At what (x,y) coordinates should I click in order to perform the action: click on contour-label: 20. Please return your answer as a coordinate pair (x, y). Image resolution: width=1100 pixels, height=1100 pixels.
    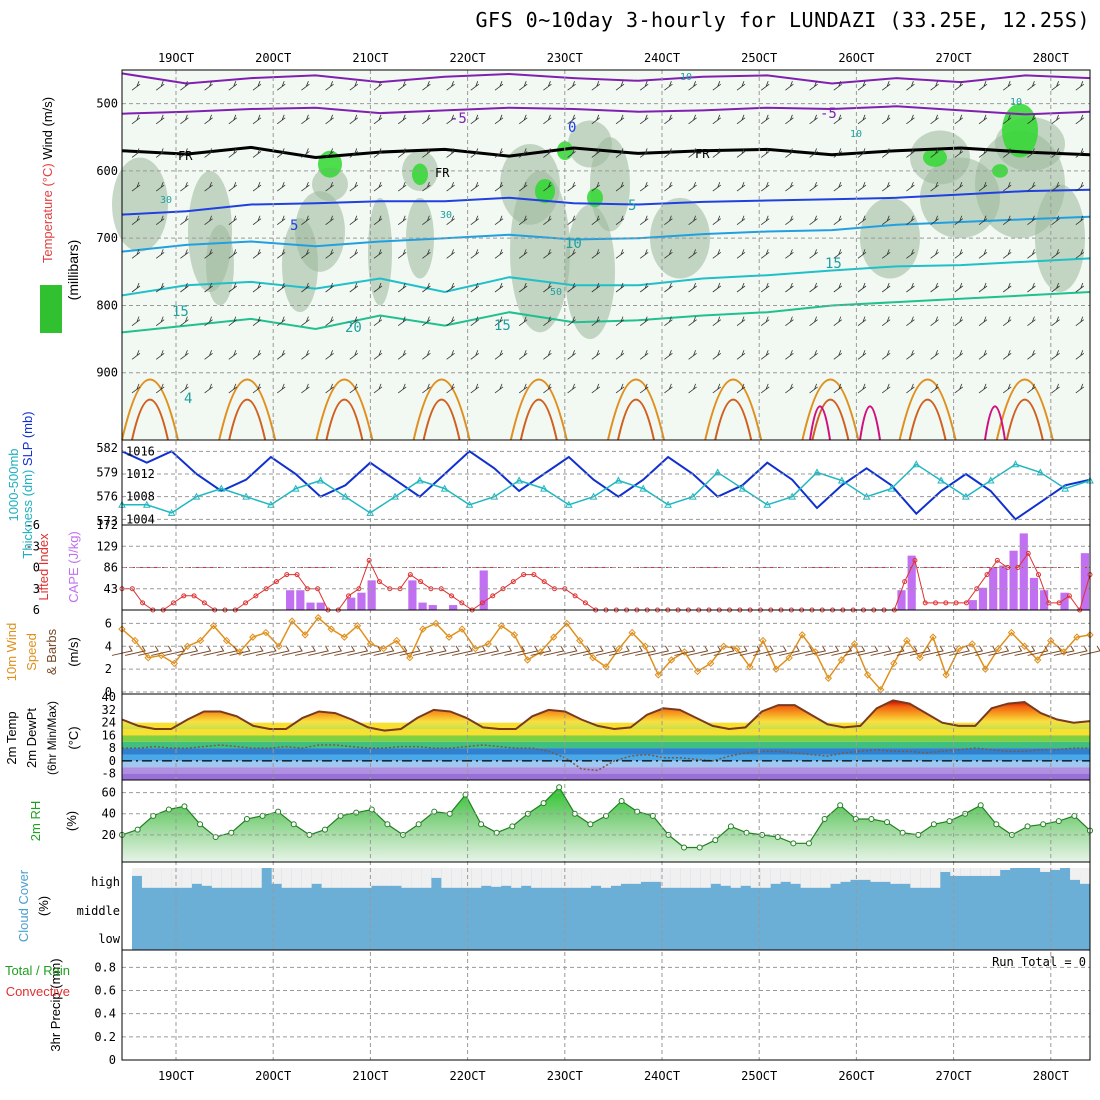
    Looking at the image, I should click on (353, 328).